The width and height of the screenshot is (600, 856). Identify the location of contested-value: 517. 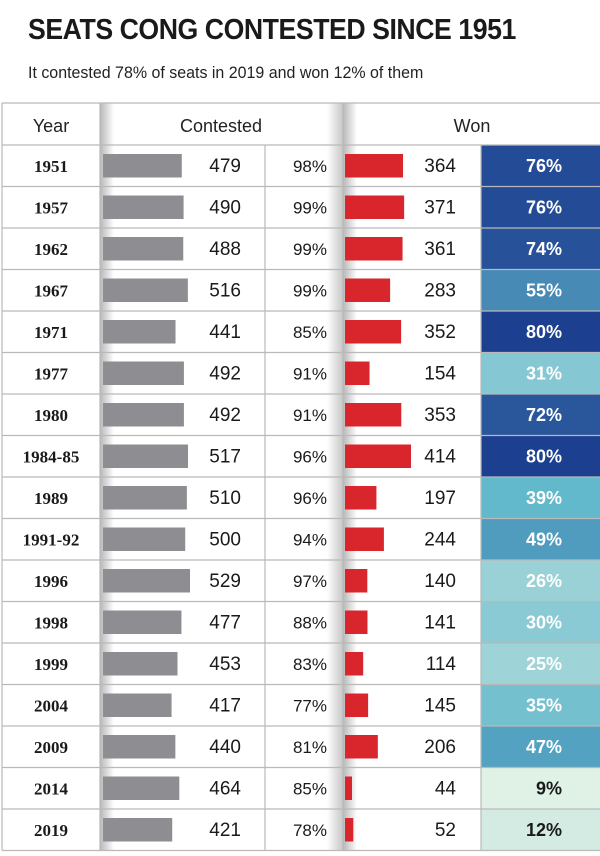
(225, 456).